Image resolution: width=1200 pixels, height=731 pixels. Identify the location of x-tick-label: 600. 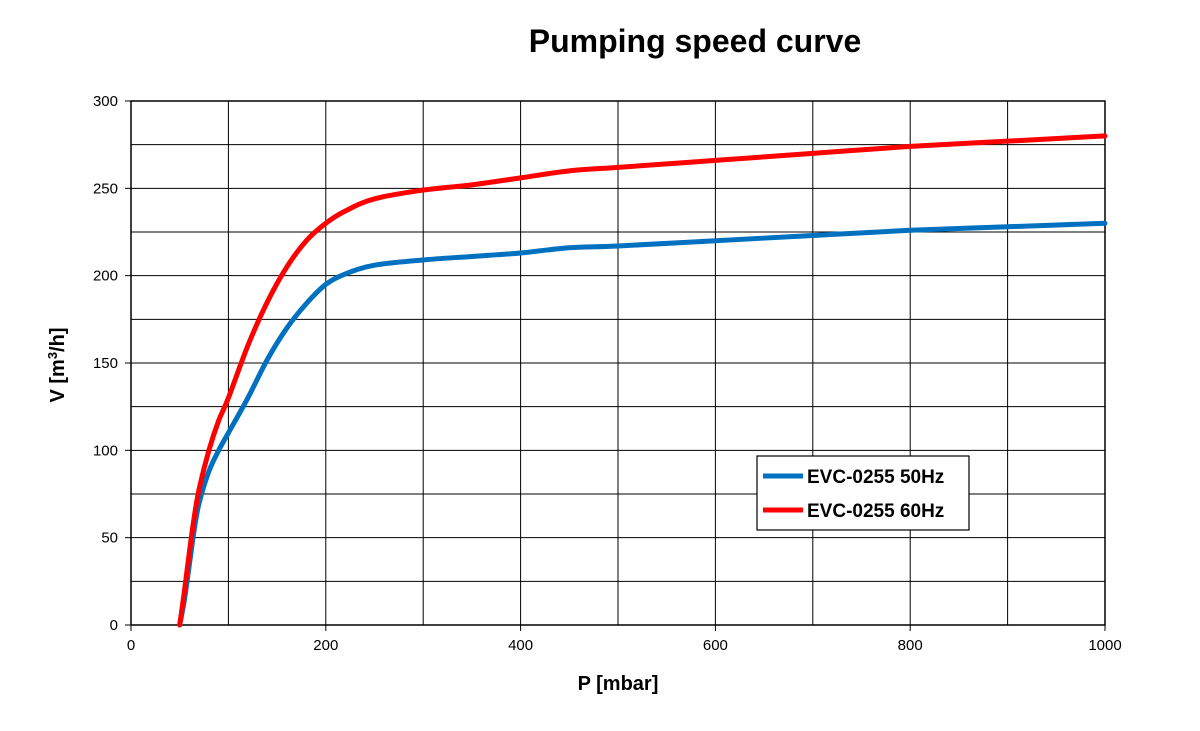
(715, 645).